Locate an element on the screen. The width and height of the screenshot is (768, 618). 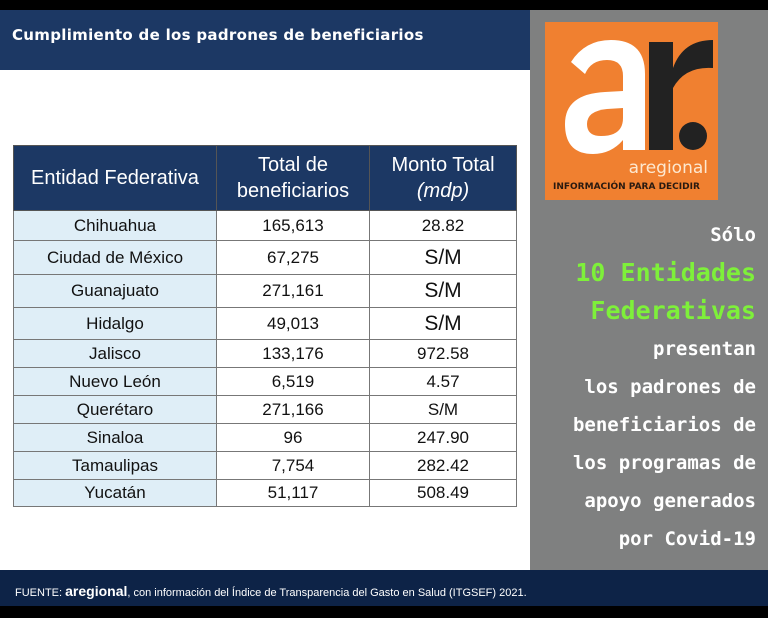
msg-line: los programas de is located at coordinates (664, 463).